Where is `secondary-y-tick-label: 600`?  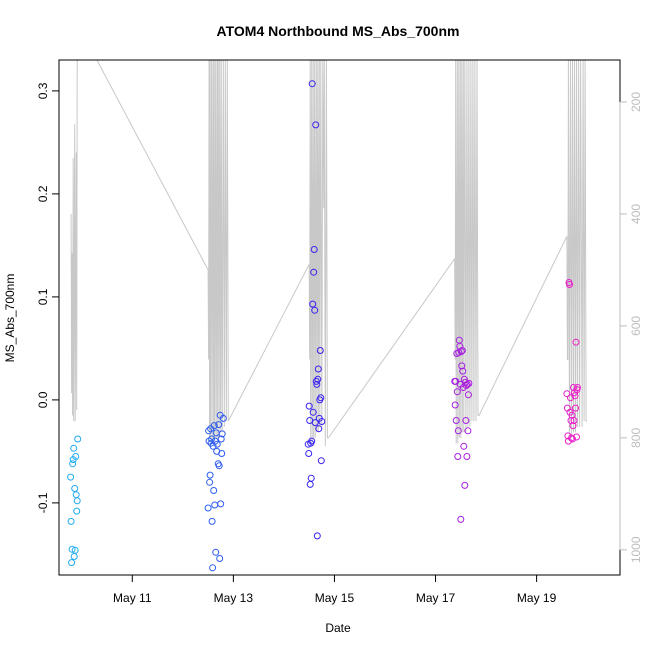 secondary-y-tick-label: 600 is located at coordinates (636, 326).